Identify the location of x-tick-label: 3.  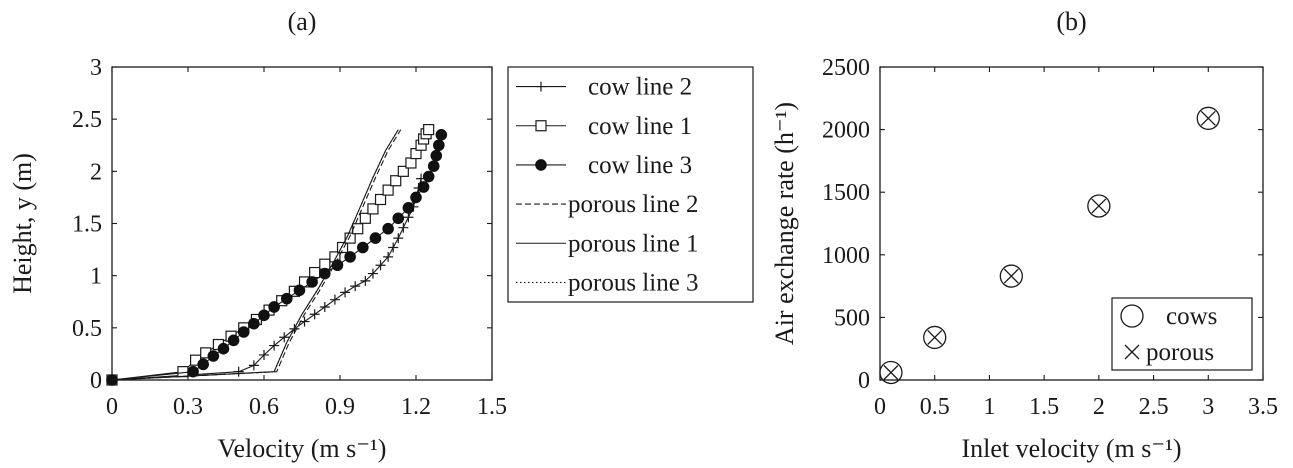
(1208, 407).